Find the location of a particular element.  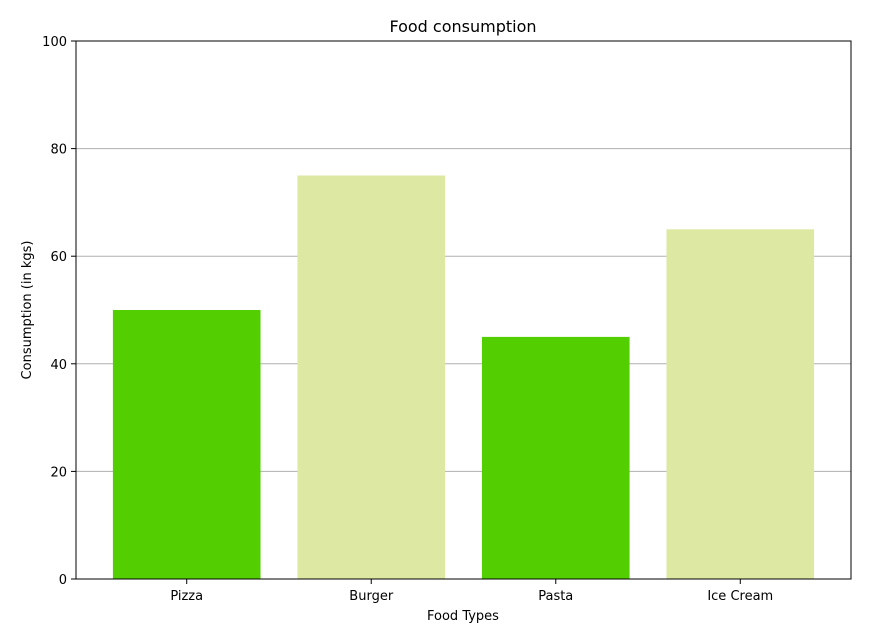

chart-title: Food consumption is located at coordinates (462, 26).